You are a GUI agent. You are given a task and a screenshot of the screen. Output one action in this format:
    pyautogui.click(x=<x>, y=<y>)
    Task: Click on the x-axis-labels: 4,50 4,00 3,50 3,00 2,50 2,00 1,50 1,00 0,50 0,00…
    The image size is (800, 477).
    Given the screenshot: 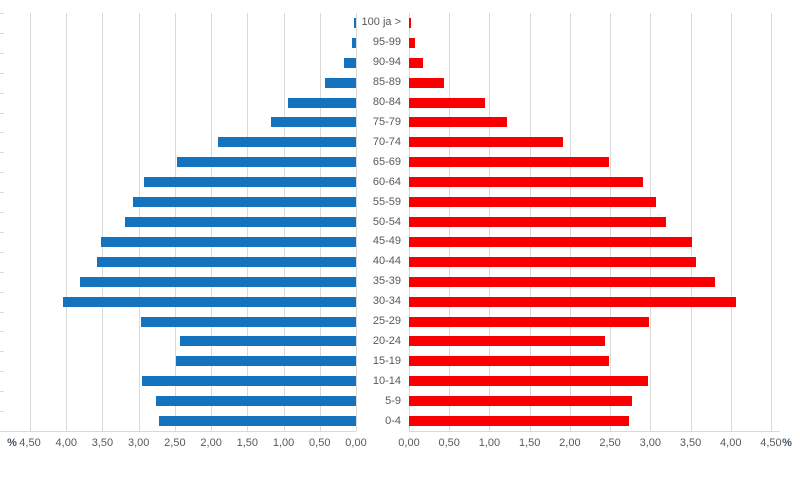 What is the action you would take?
    pyautogui.click(x=400, y=443)
    